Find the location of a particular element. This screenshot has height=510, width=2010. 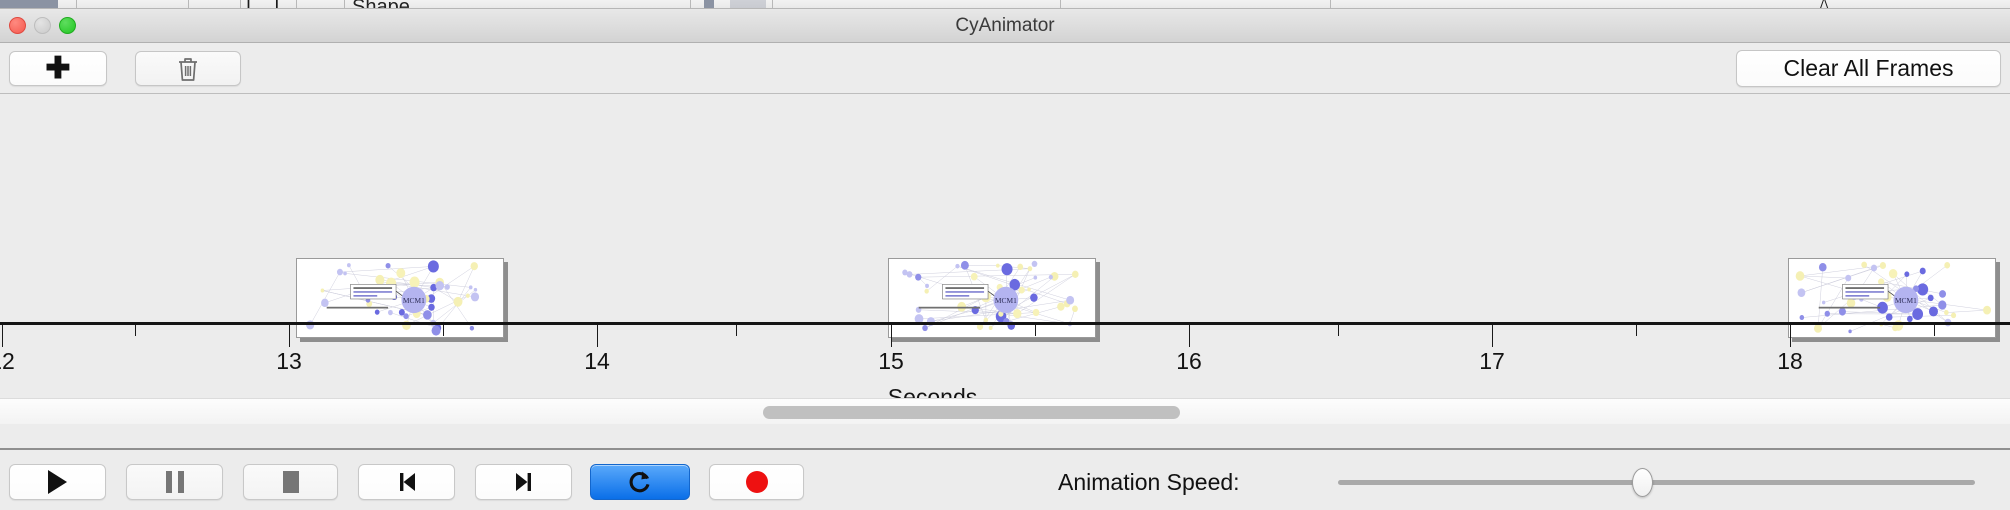

clear-all-frames-button: Clear All Frames is located at coordinates (1868, 68).